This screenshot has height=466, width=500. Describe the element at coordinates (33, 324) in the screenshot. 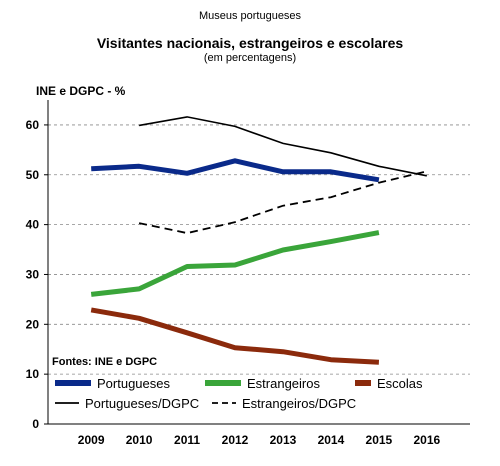

I see `y-tick-label: 20` at that location.